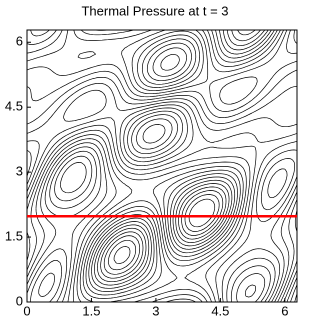 Image resolution: width=320 pixels, height=320 pixels. I want to click on y-tick-label: 4.5, so click(14, 106).